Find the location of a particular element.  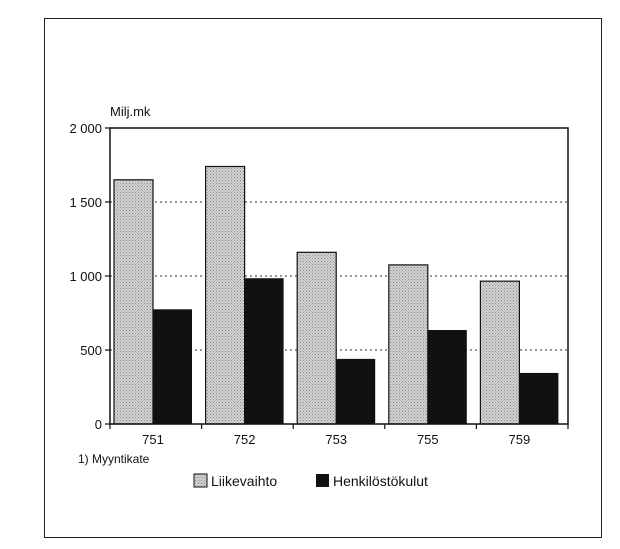

x-tick-label: 759 is located at coordinates (520, 439).